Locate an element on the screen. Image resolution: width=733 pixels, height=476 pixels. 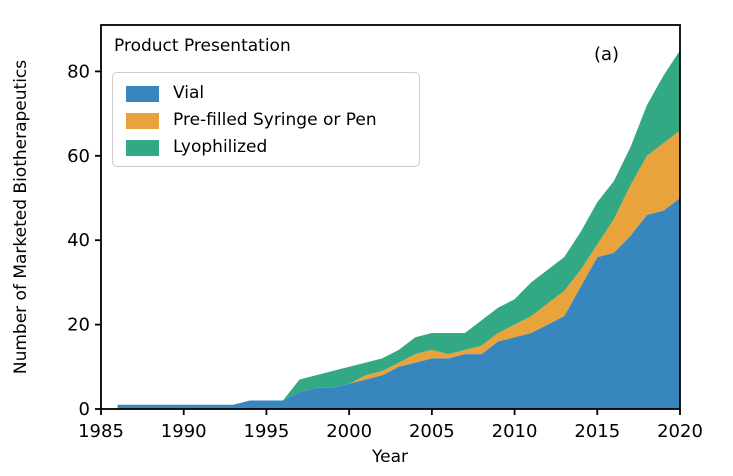
x-tick-label: 2010 is located at coordinates (515, 431).